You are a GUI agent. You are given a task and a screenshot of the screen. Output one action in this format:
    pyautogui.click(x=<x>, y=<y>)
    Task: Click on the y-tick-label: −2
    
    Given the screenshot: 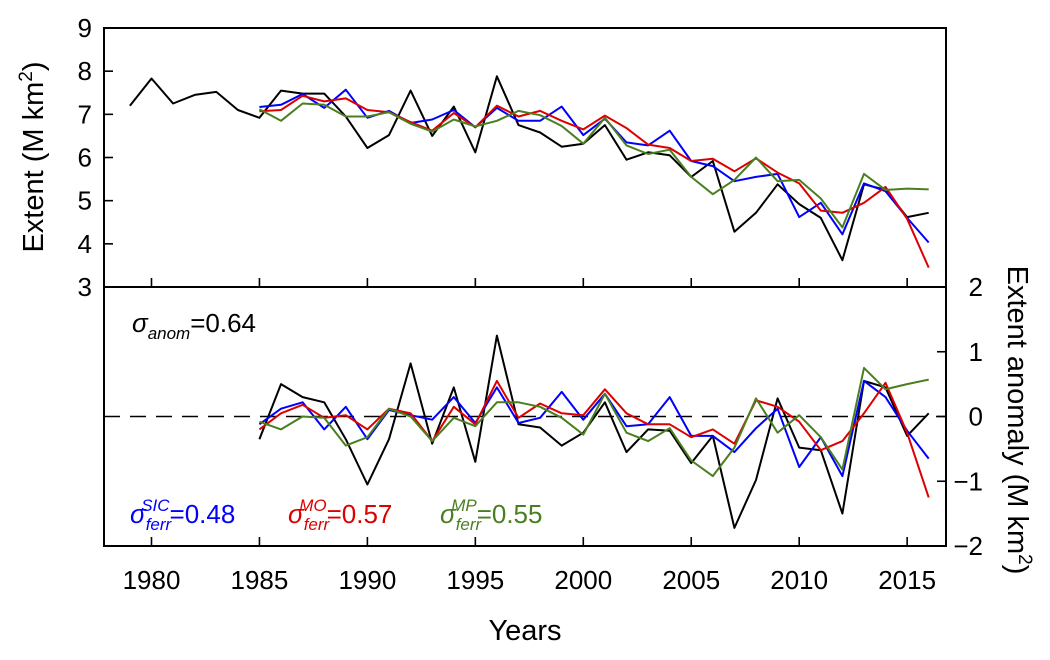 What is the action you would take?
    pyautogui.click(x=968, y=546)
    